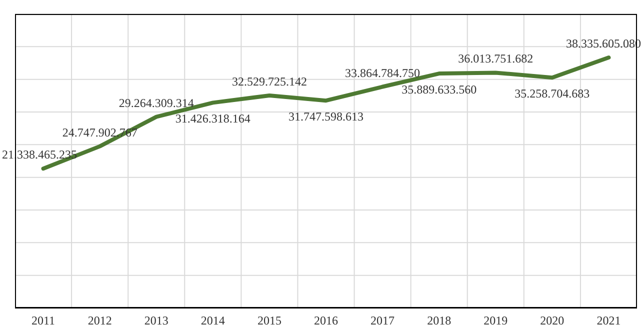  Describe the element at coordinates (439, 321) in the screenshot. I see `x-tick-label: 2018` at that location.